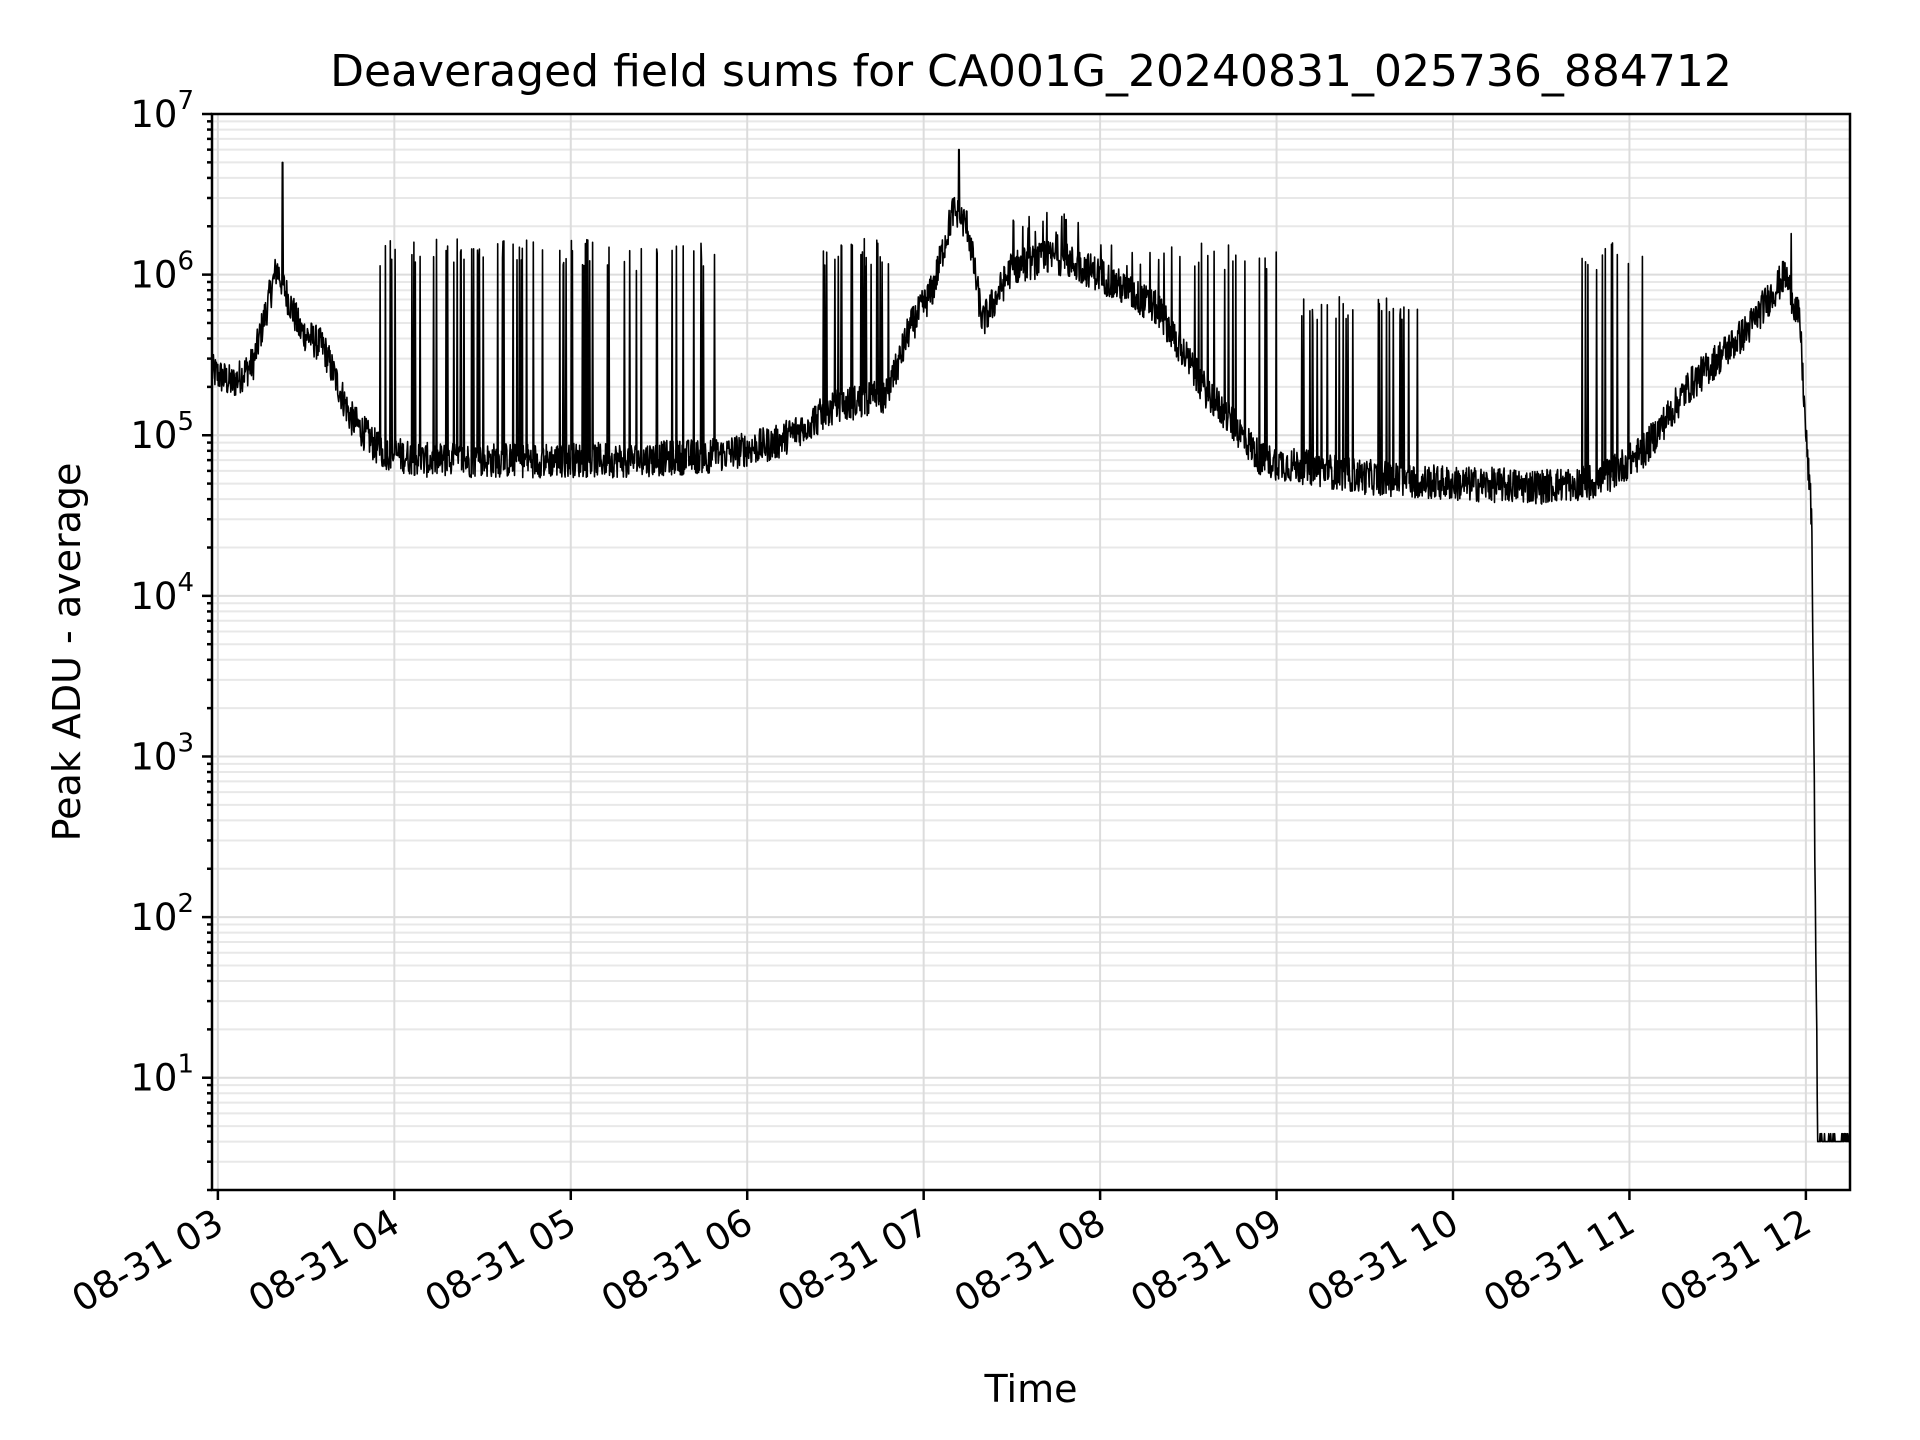 Image resolution: width=1920 pixels, height=1440 pixels. What do you see at coordinates (1031, 1389) in the screenshot?
I see `x-axis-label: Time` at bounding box center [1031, 1389].